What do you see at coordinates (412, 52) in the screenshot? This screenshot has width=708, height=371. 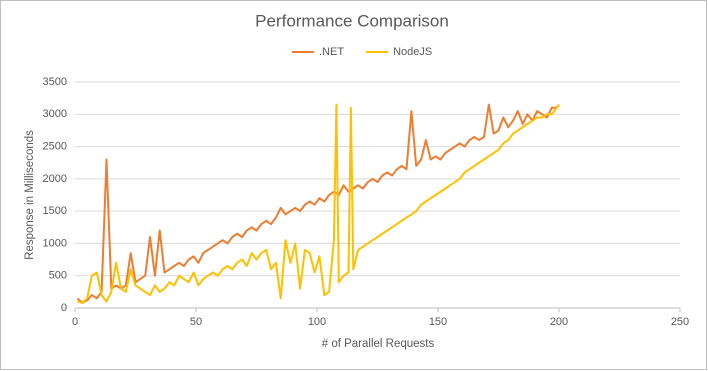 I see `legend-label: NodeJS` at bounding box center [412, 52].